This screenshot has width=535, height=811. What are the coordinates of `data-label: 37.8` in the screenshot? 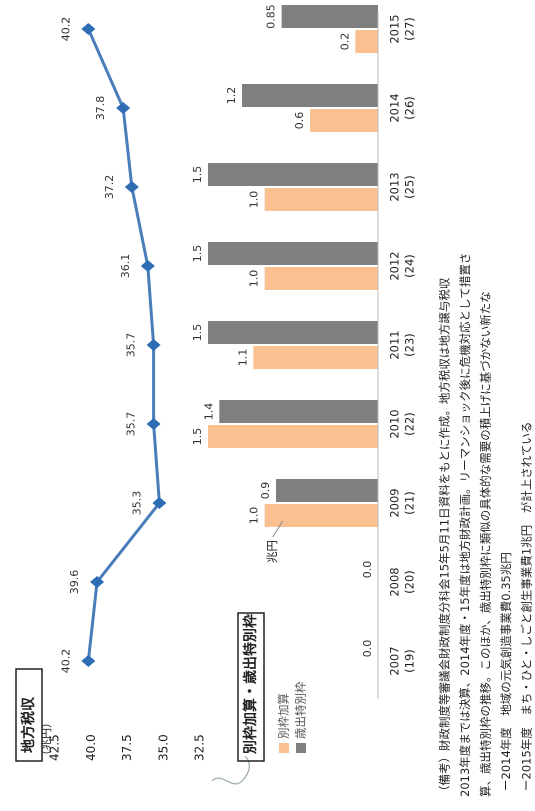 It's located at (100, 108).